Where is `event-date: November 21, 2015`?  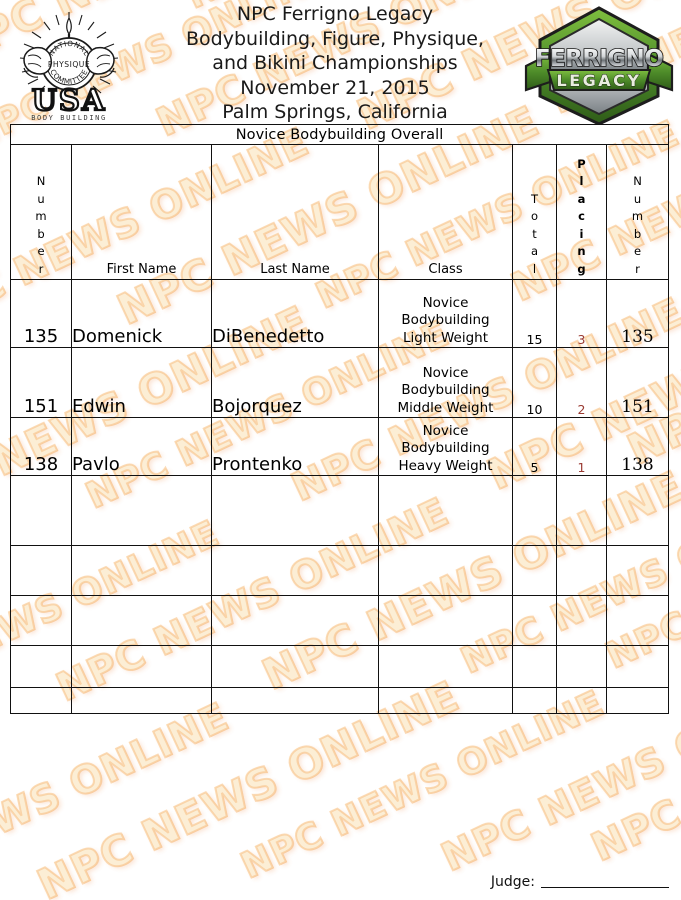
event-date: November 21, 2015 is located at coordinates (335, 87).